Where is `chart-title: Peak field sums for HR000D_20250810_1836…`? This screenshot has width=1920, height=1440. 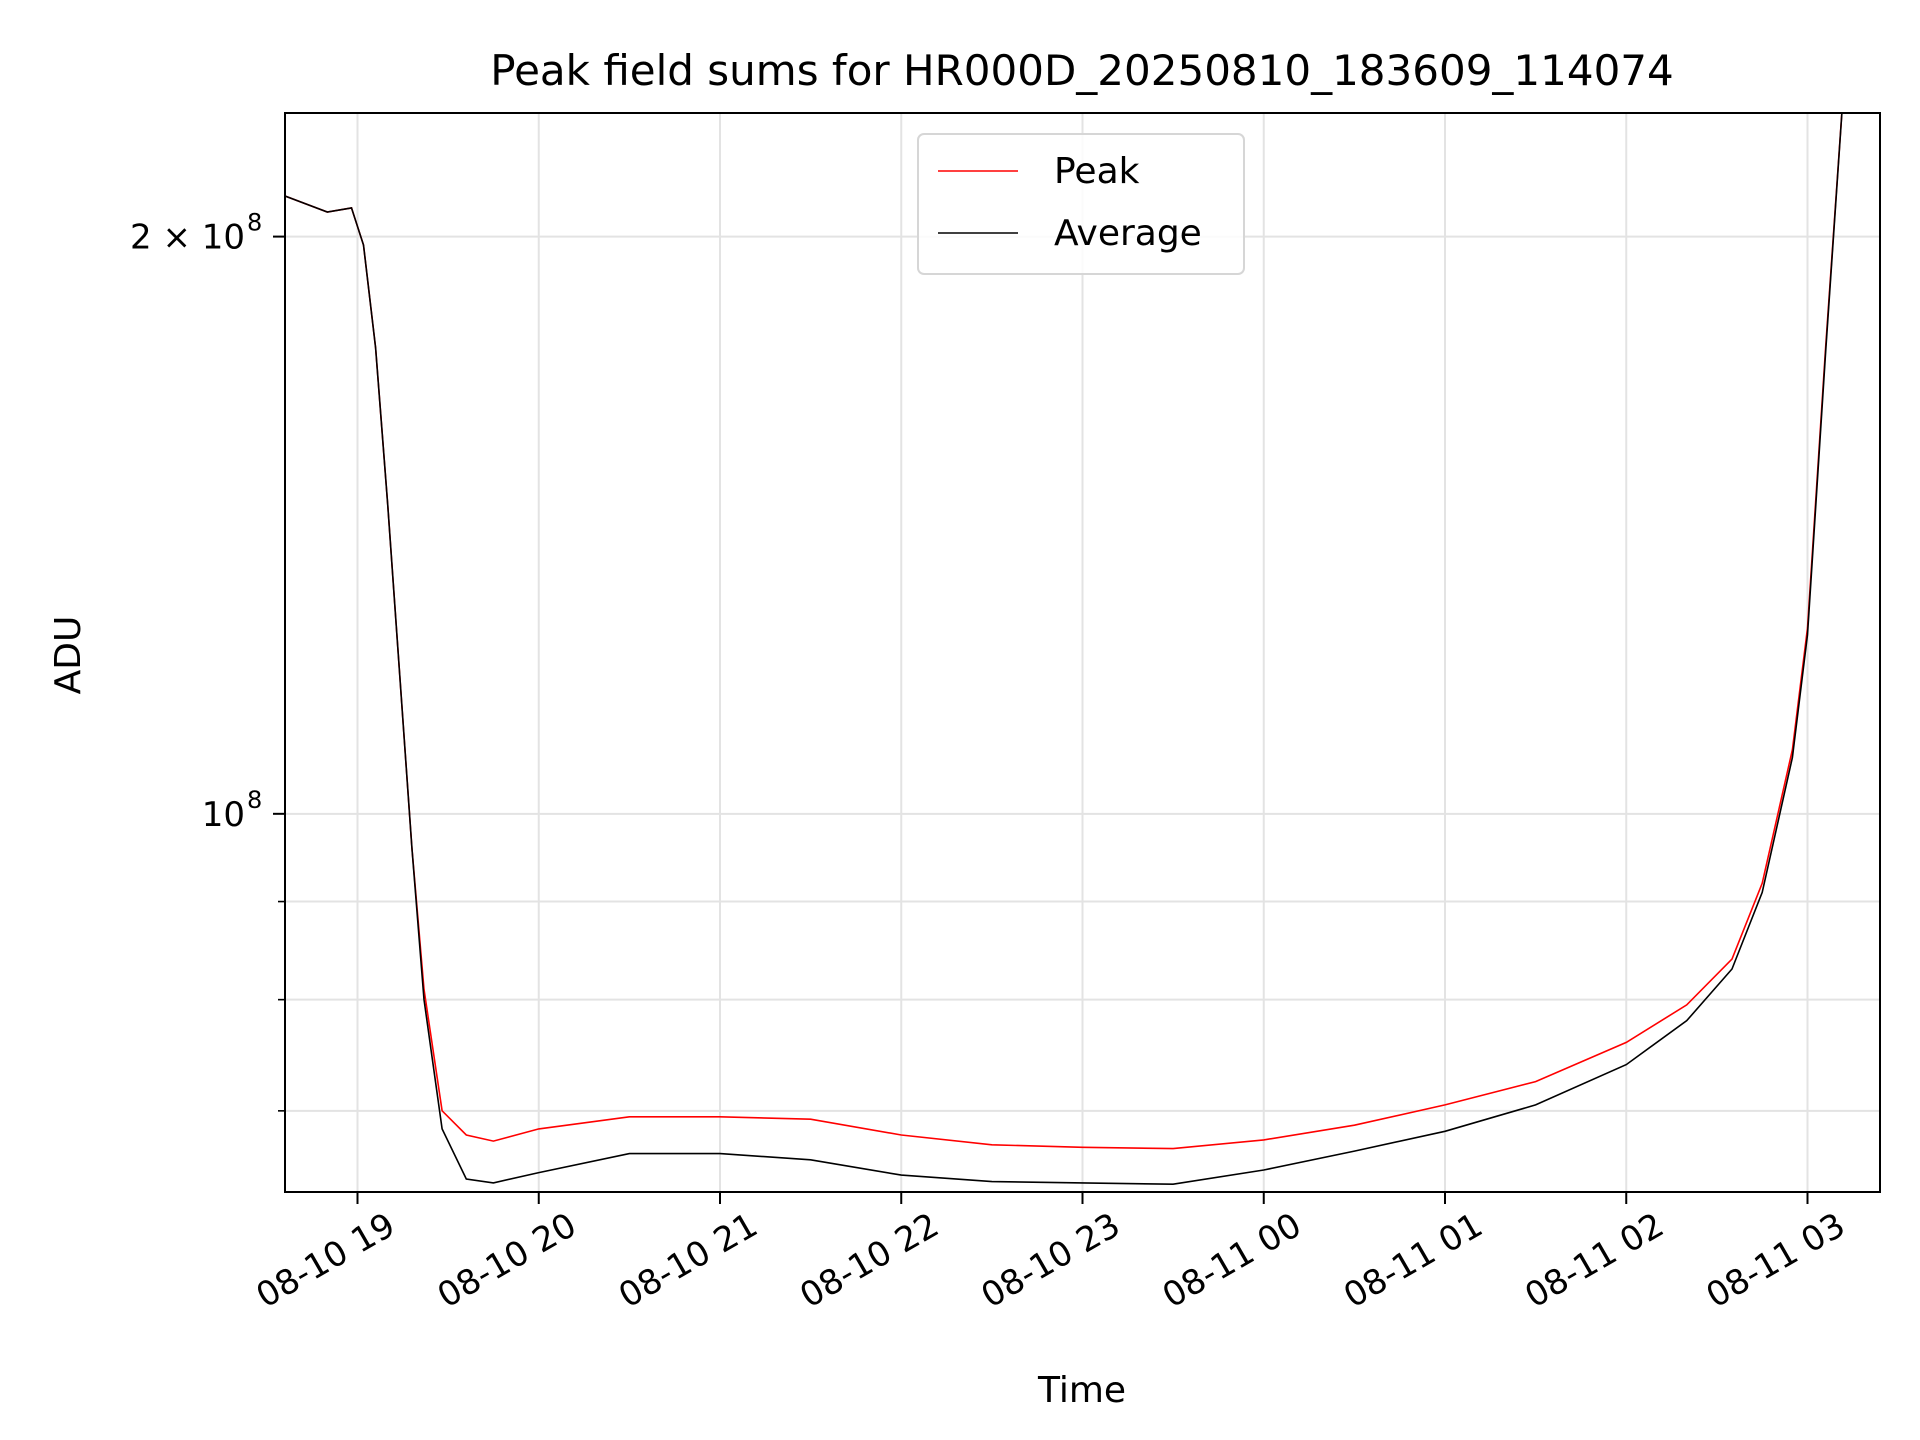
chart-title: Peak field sums for HR000D_20250810_1836… is located at coordinates (1082, 70).